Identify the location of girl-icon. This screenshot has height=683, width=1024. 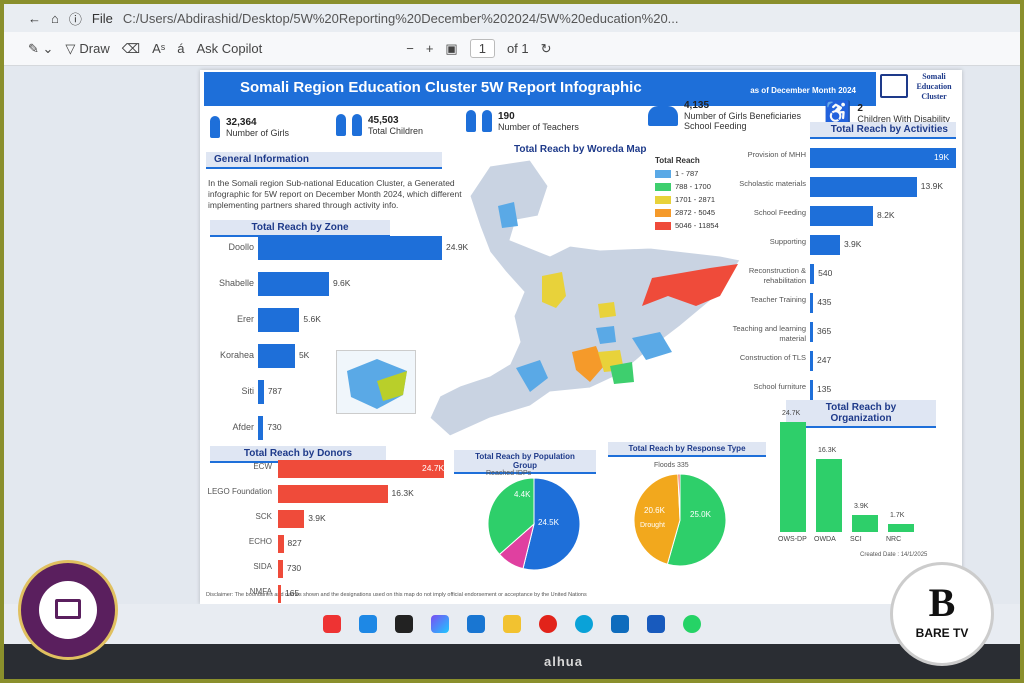
(215, 127).